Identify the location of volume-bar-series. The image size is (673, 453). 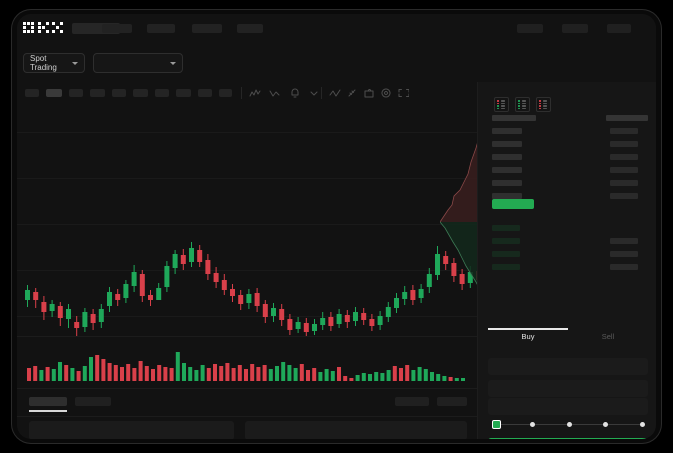
(246, 366).